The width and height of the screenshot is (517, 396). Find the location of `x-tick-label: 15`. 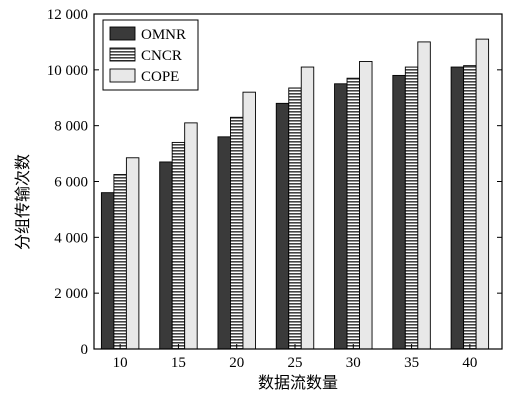

x-tick-label: 15 is located at coordinates (178, 363).